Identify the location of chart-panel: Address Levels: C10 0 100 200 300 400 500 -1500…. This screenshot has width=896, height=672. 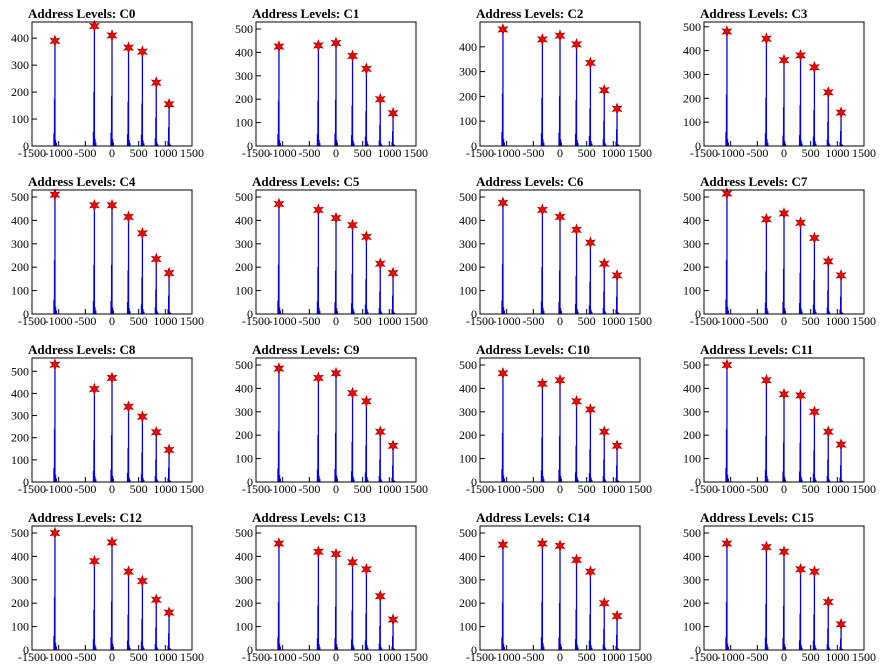
(555, 419).